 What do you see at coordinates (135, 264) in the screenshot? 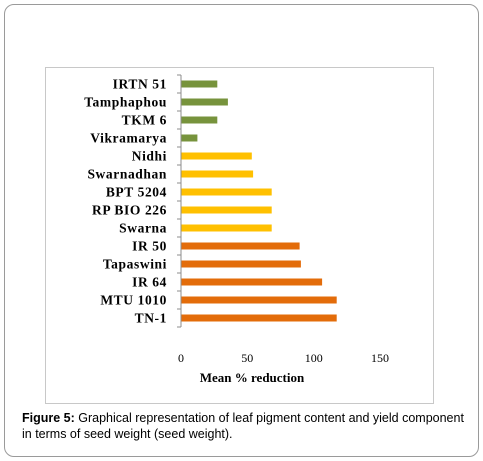
I see `category-label: Tapaswini` at bounding box center [135, 264].